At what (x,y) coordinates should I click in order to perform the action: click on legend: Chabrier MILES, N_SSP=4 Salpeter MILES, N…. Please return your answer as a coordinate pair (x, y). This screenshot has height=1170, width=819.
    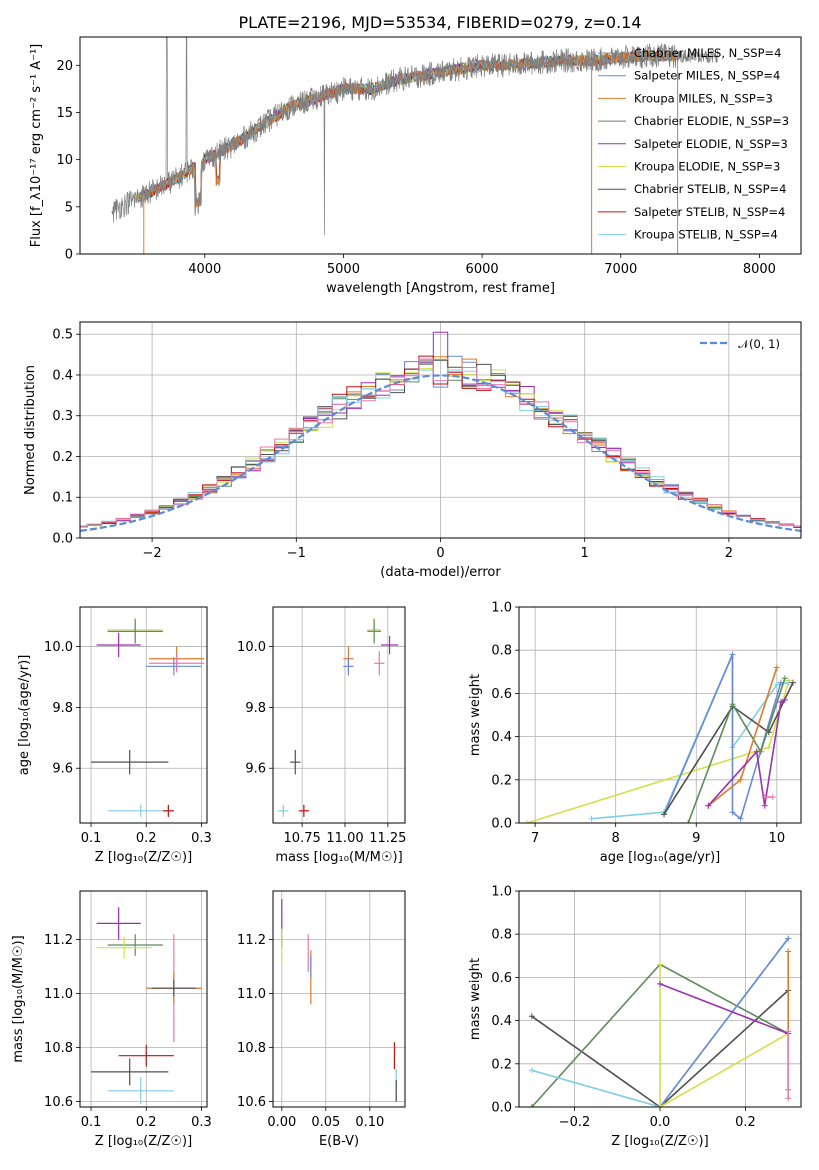
    Looking at the image, I should click on (693, 144).